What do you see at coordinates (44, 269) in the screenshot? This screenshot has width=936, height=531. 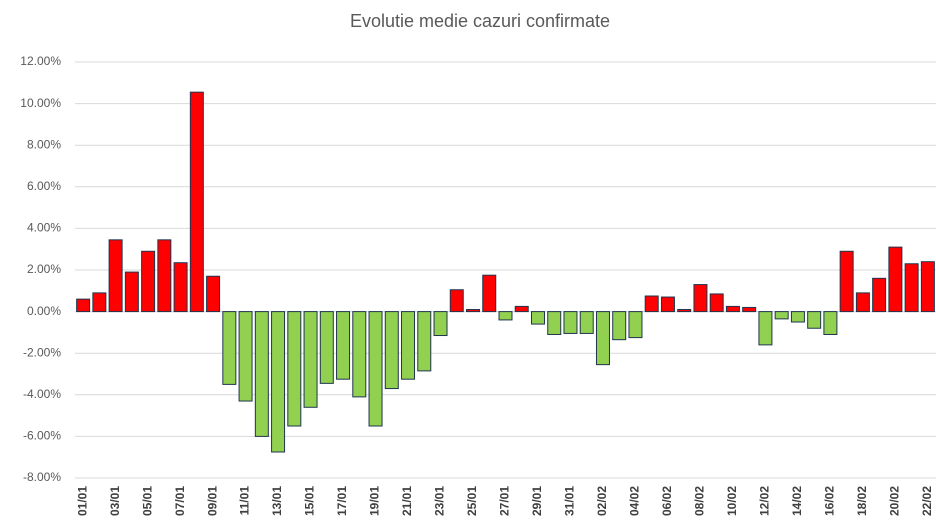 I see `y-tick-label: 2.00%` at bounding box center [44, 269].